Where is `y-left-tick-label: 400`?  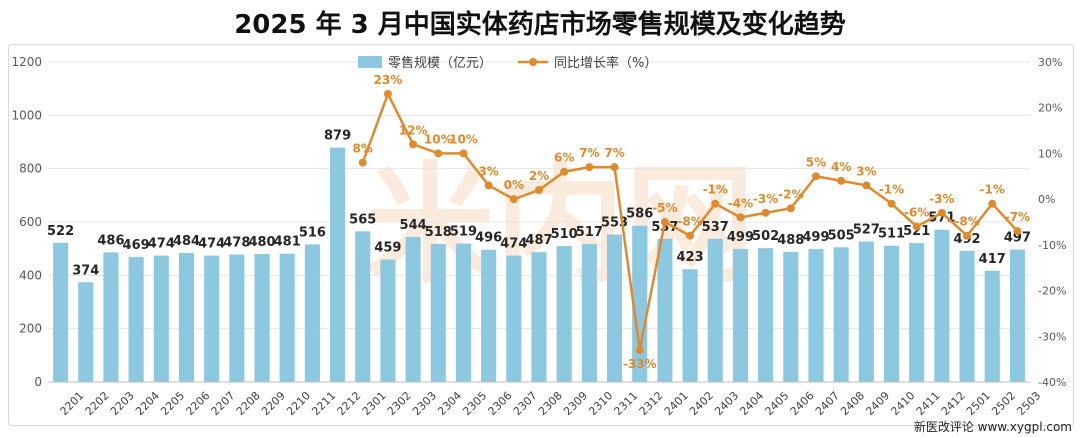 y-left-tick-label: 400 is located at coordinates (30, 275).